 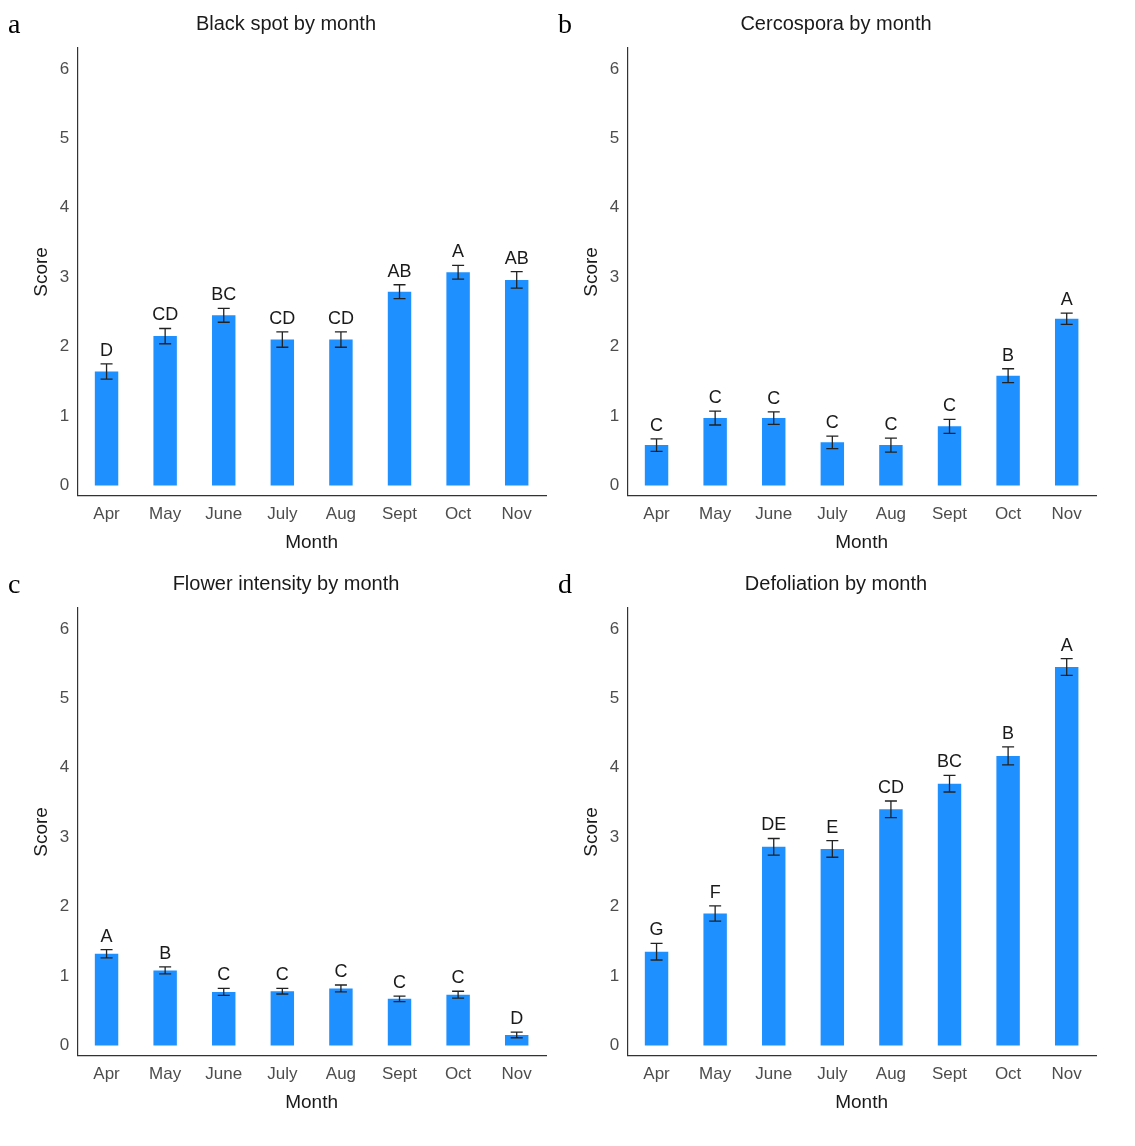 I want to click on chart-title: Cercospora by month, so click(x=836, y=22).